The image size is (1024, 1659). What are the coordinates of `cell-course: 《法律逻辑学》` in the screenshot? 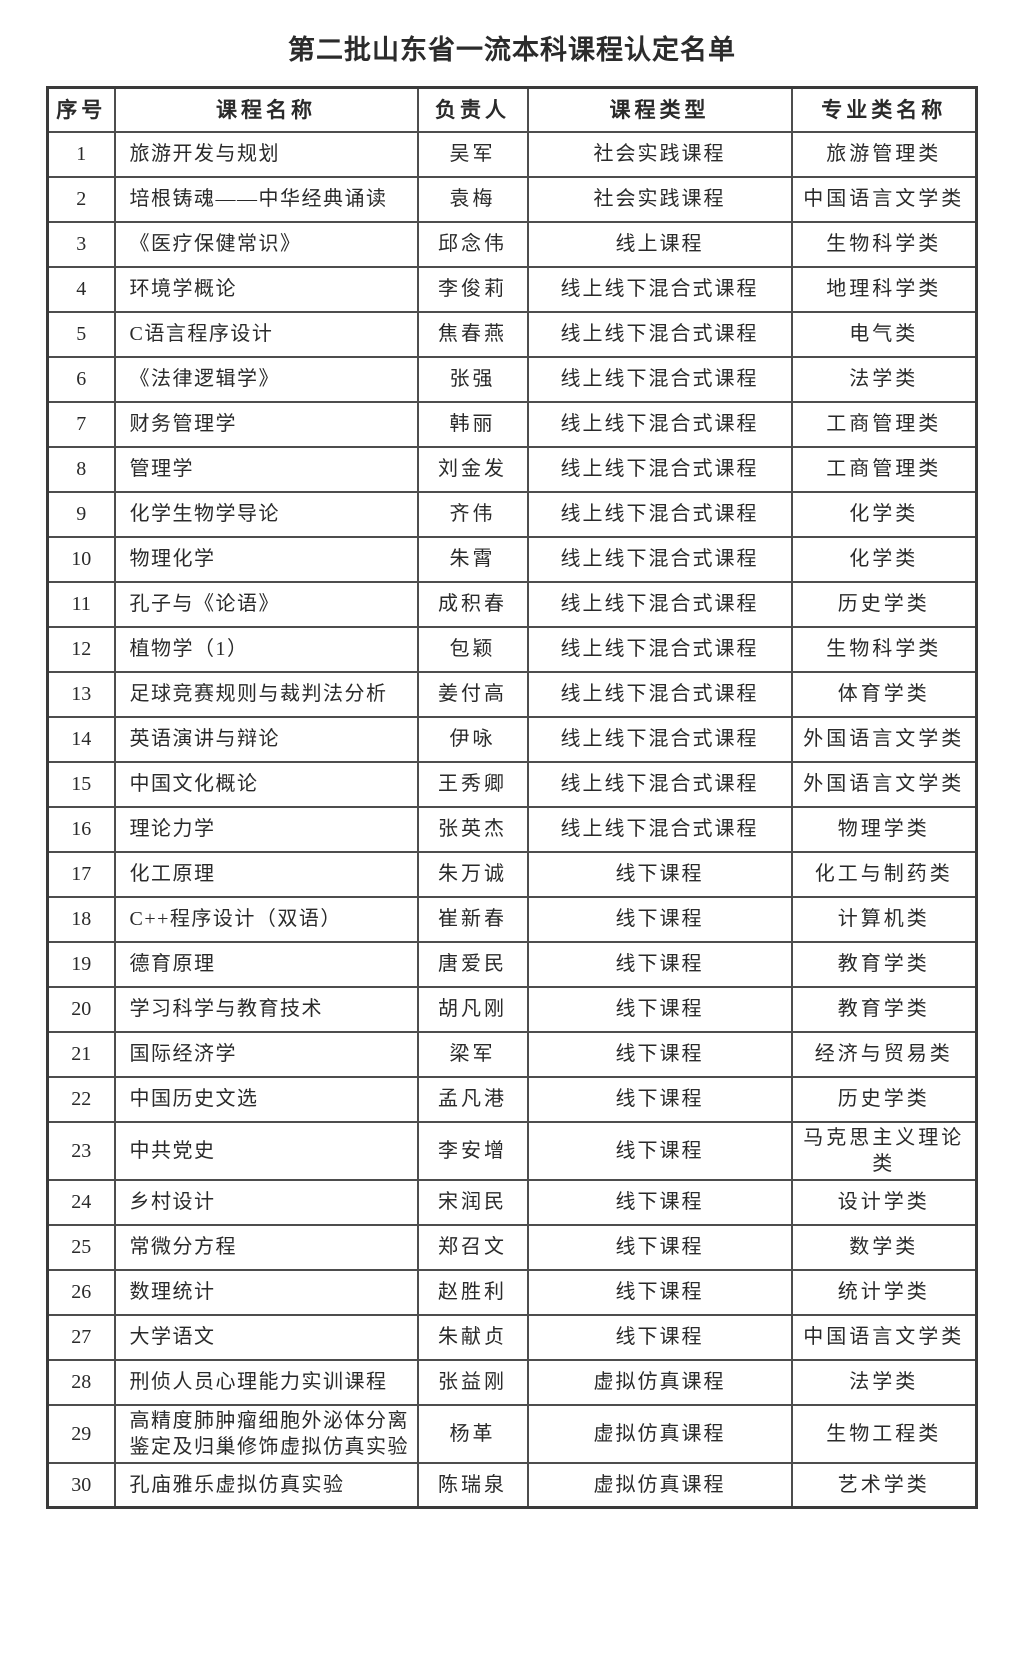 It's located at (266, 379).